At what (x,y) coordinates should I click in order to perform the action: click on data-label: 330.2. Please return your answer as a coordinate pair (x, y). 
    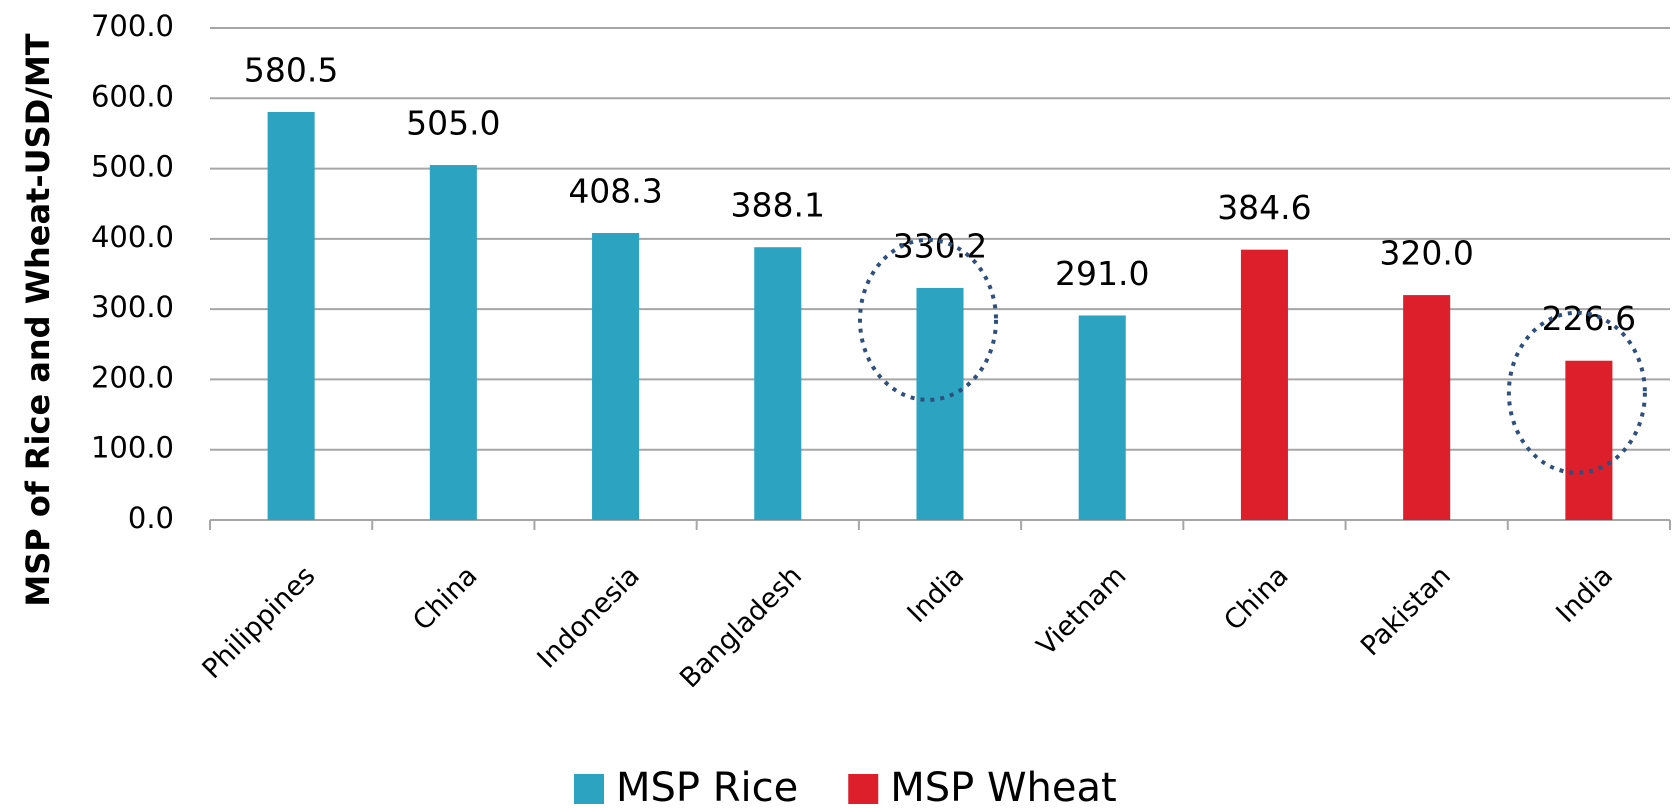
    Looking at the image, I should click on (940, 245).